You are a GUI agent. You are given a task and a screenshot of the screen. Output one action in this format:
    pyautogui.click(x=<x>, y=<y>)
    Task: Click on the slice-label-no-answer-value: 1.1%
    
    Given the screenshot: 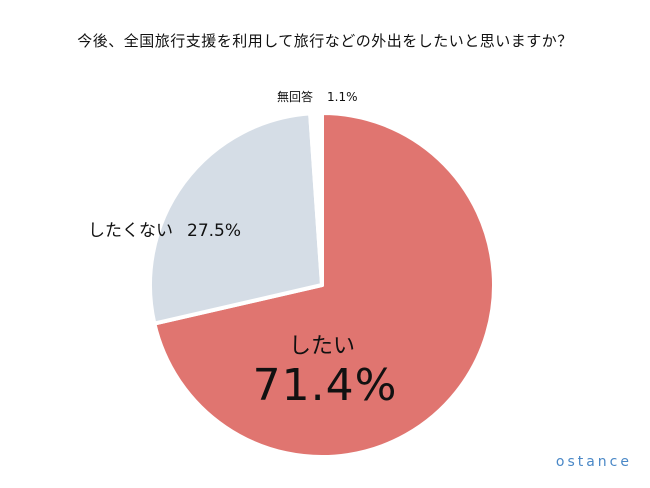 What is the action you would take?
    pyautogui.click(x=342, y=97)
    